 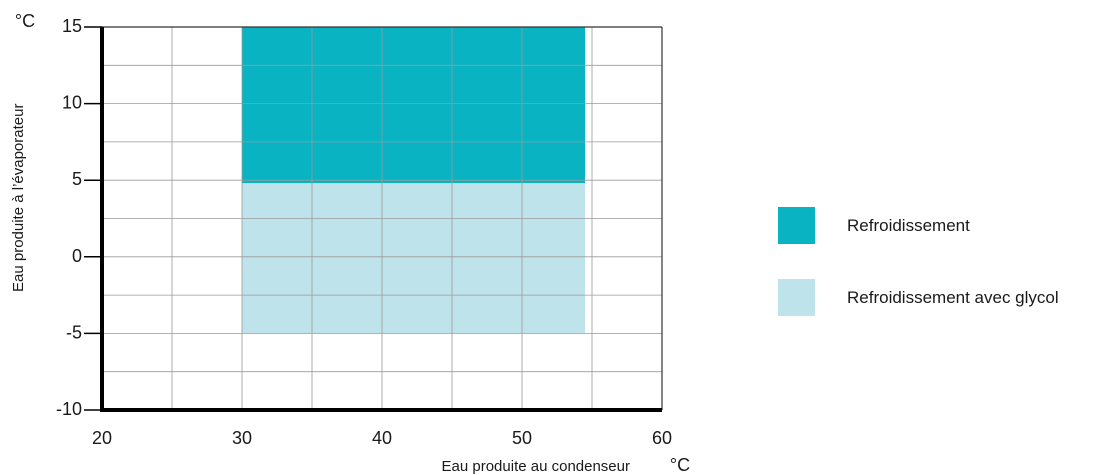 What do you see at coordinates (25, 21) in the screenshot?
I see `y-axis-unit: °C` at bounding box center [25, 21].